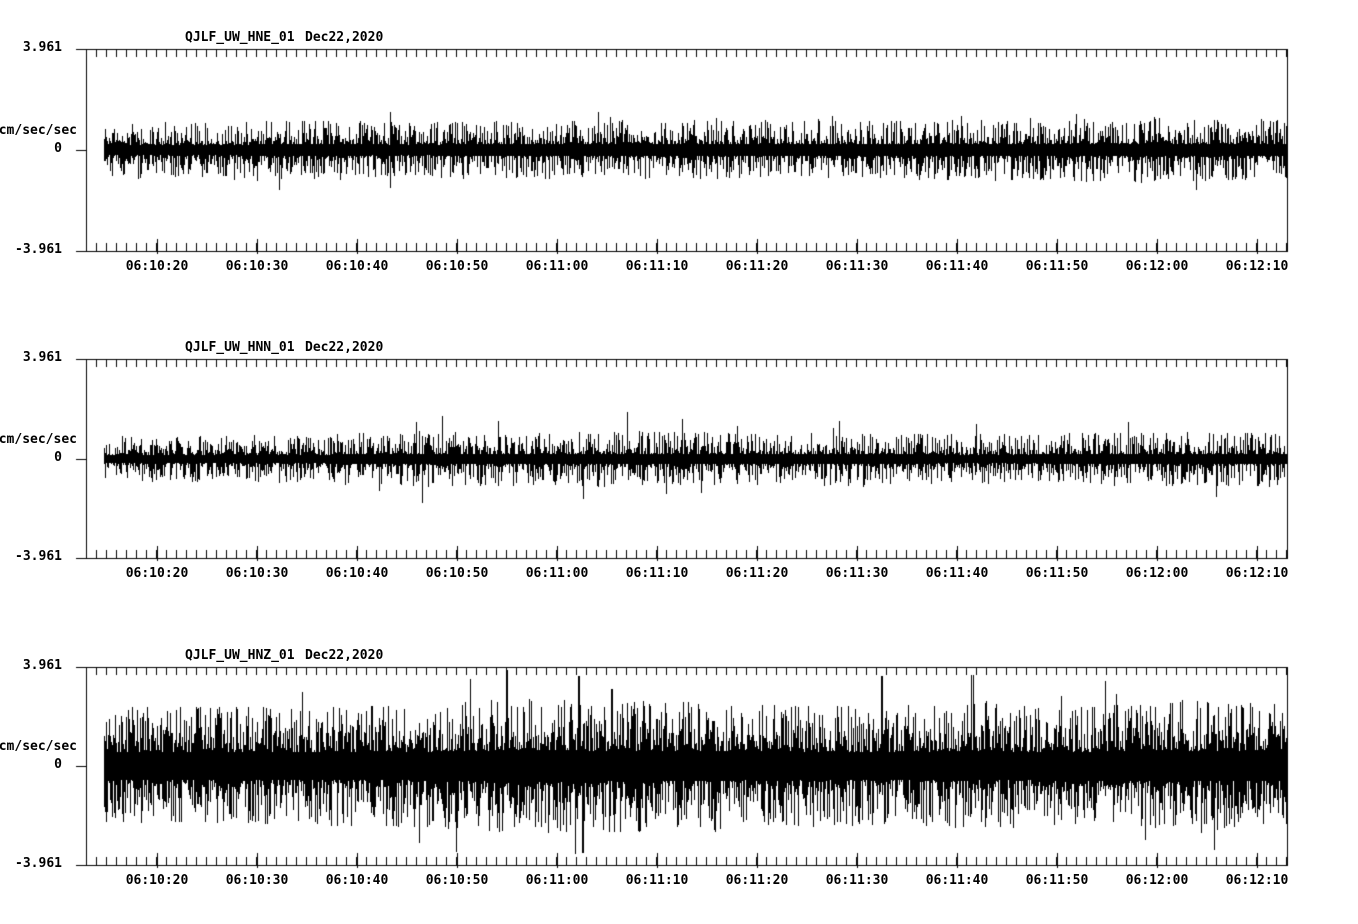 The height and width of the screenshot is (924, 1358). I want to click on panel-title: QJLF_UW_HNE_01, so click(240, 37).